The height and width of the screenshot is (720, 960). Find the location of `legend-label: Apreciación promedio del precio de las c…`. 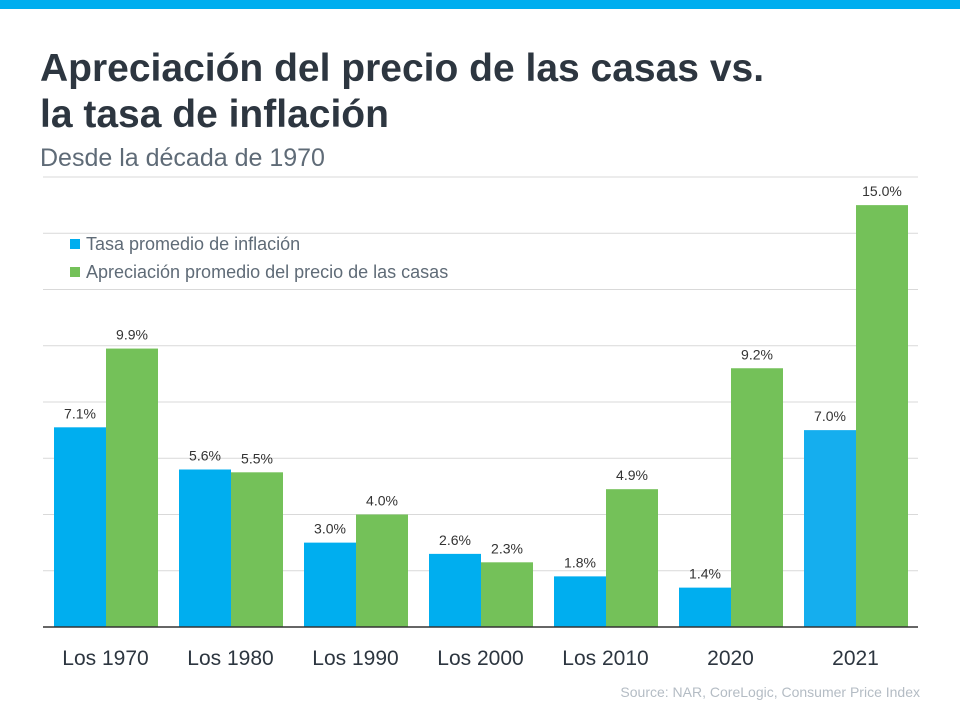

legend-label: Apreciación promedio del precio de las c… is located at coordinates (267, 272).